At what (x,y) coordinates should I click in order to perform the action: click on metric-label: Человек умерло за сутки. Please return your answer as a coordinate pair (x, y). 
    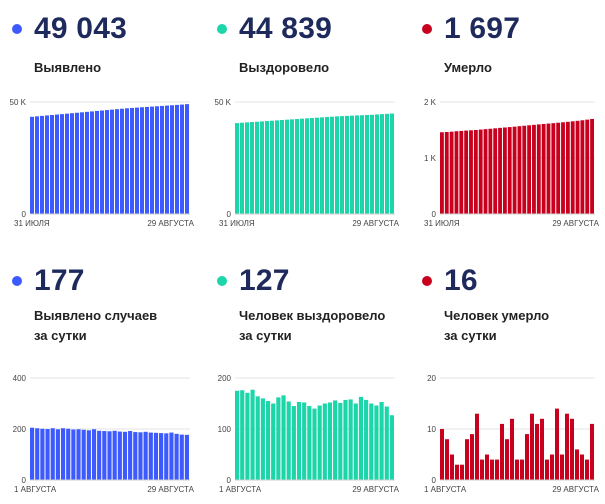
    Looking at the image, I should click on (496, 326).